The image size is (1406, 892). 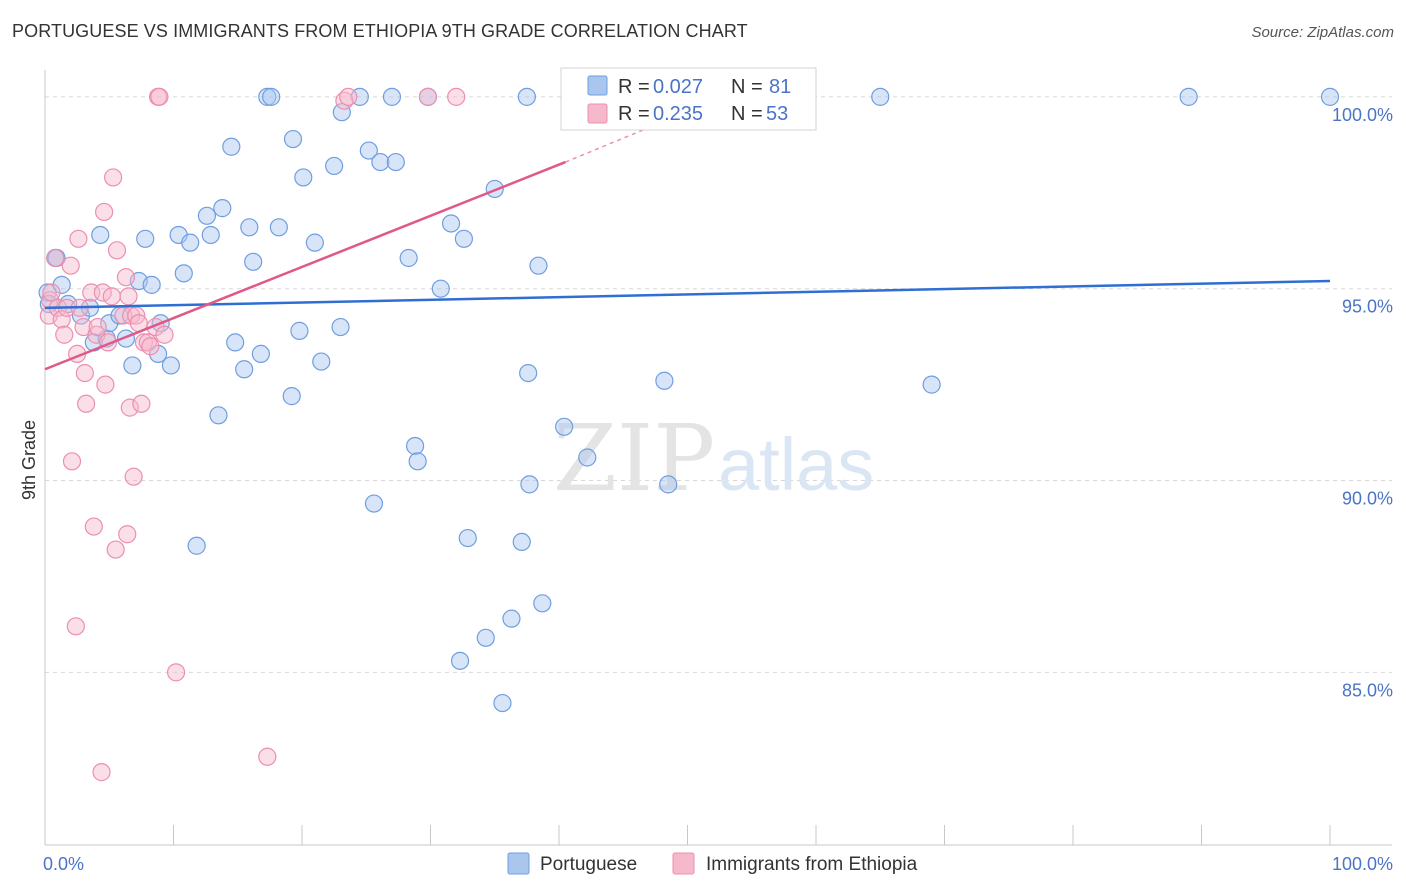 What do you see at coordinates (1367, 307) in the screenshot?
I see `y-tick-label-95: 95.0%` at bounding box center [1367, 307].